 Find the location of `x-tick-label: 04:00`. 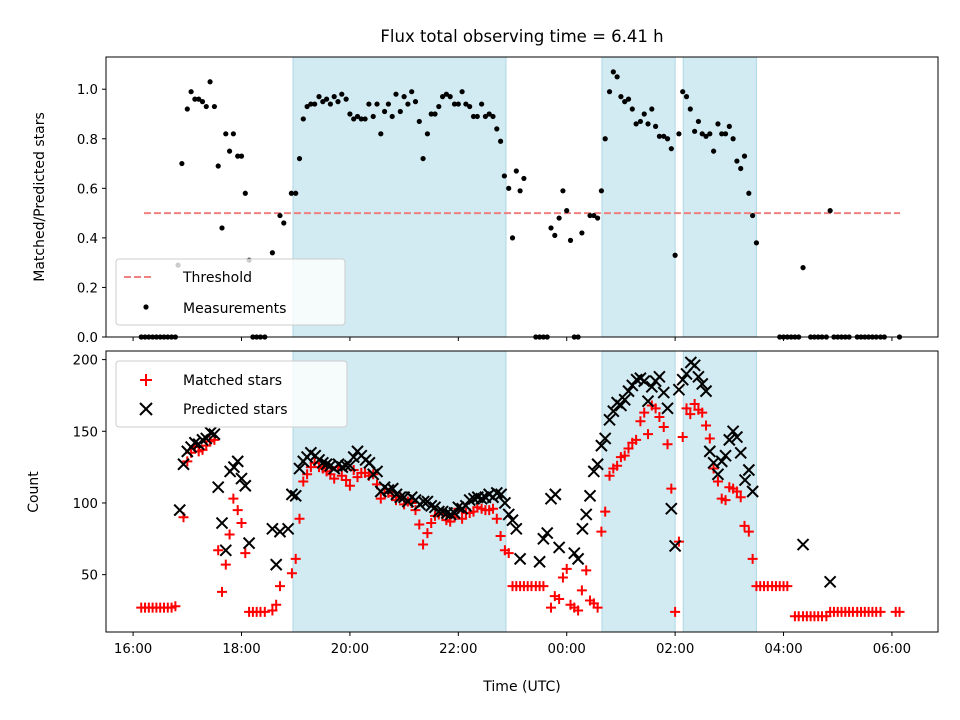

x-tick-label: 04:00 is located at coordinates (783, 649).